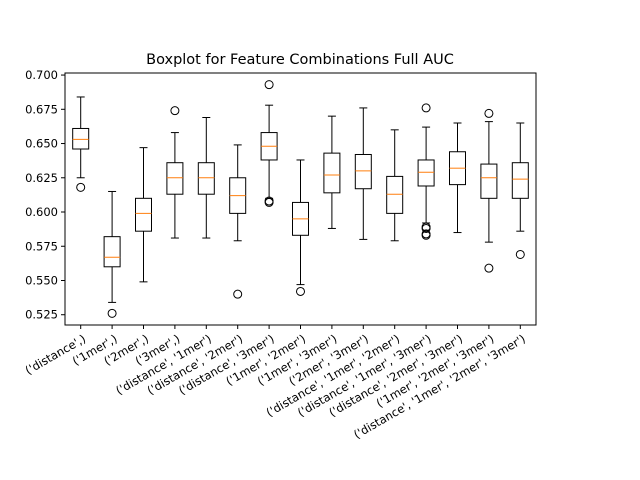  What do you see at coordinates (41, 75) in the screenshot?
I see `y-tick-label: 0.700` at bounding box center [41, 75].